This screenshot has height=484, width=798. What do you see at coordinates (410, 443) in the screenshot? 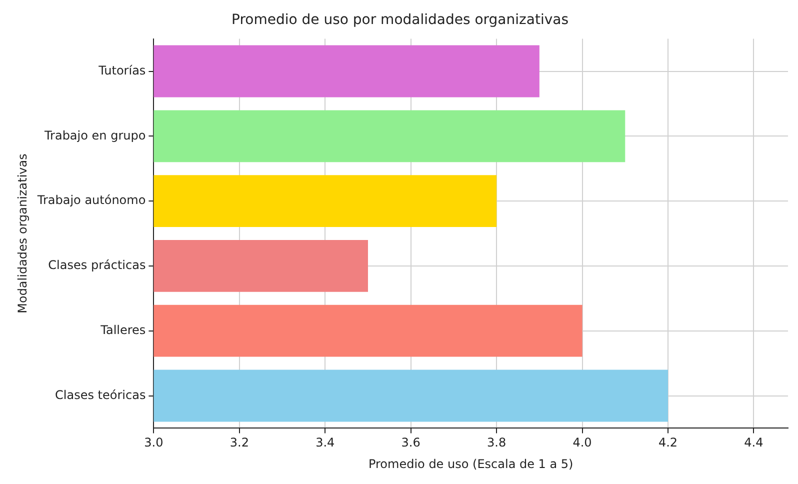
I see `x-tick-label: 3.6` at bounding box center [410, 443].